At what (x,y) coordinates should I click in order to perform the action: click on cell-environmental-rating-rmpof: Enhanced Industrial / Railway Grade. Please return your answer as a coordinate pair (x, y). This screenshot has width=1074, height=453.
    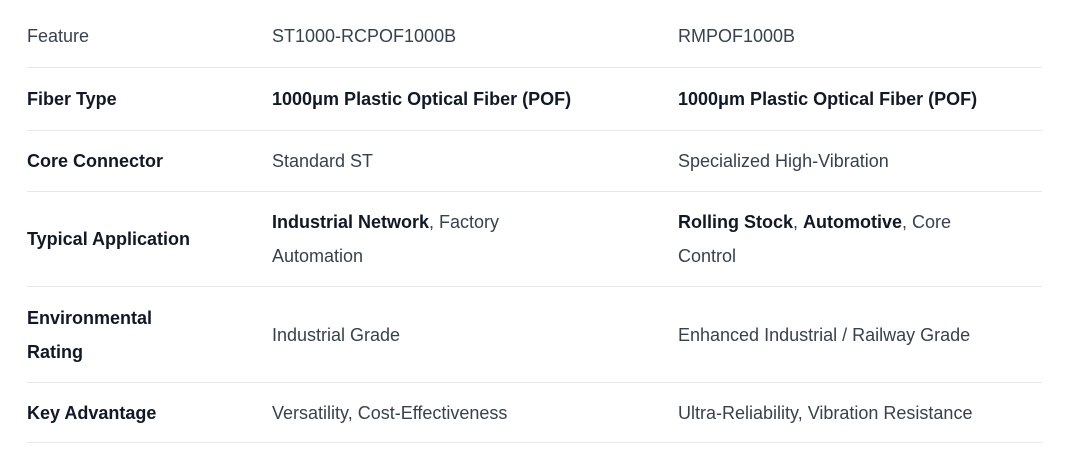
    Looking at the image, I should click on (824, 334).